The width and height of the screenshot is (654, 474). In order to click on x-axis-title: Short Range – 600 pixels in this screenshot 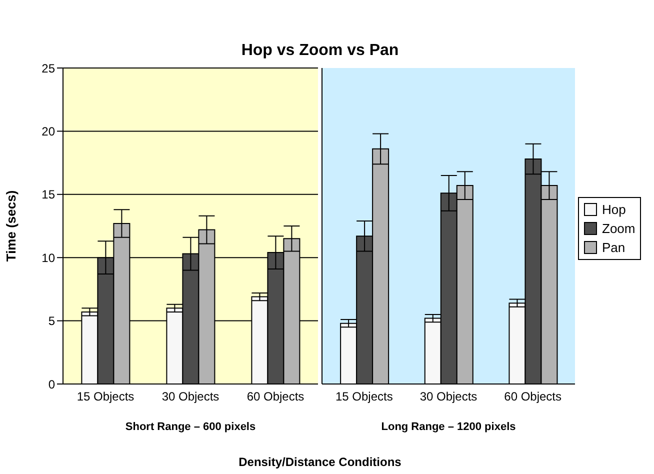, I will do `click(190, 427)`.